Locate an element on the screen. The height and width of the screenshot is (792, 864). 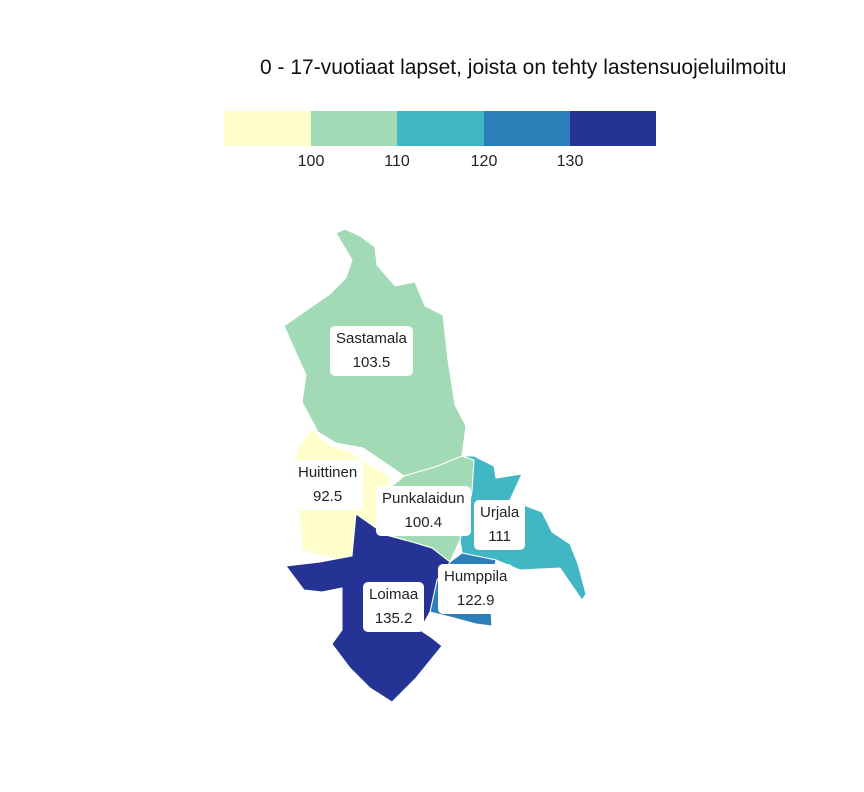
label-huittinen: Huittinen 92.5 is located at coordinates (328, 485).